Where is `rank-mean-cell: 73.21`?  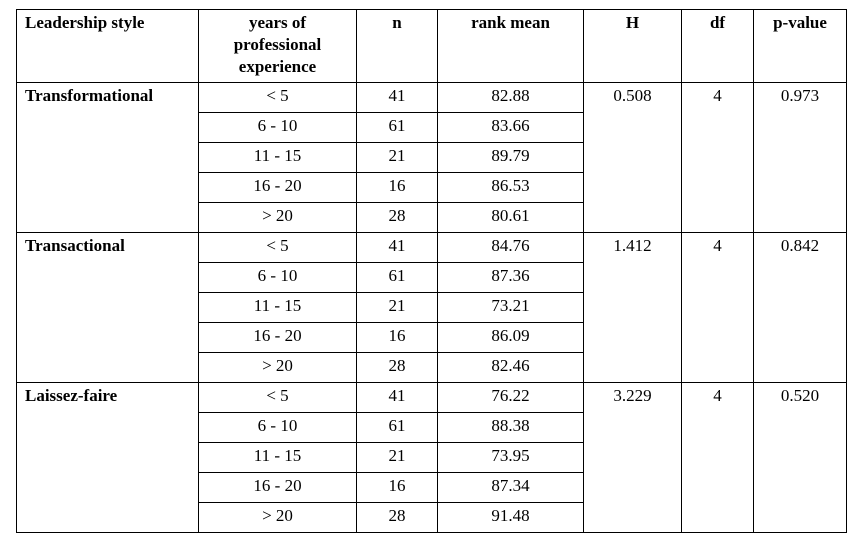
rank-mean-cell: 73.21 is located at coordinates (510, 307).